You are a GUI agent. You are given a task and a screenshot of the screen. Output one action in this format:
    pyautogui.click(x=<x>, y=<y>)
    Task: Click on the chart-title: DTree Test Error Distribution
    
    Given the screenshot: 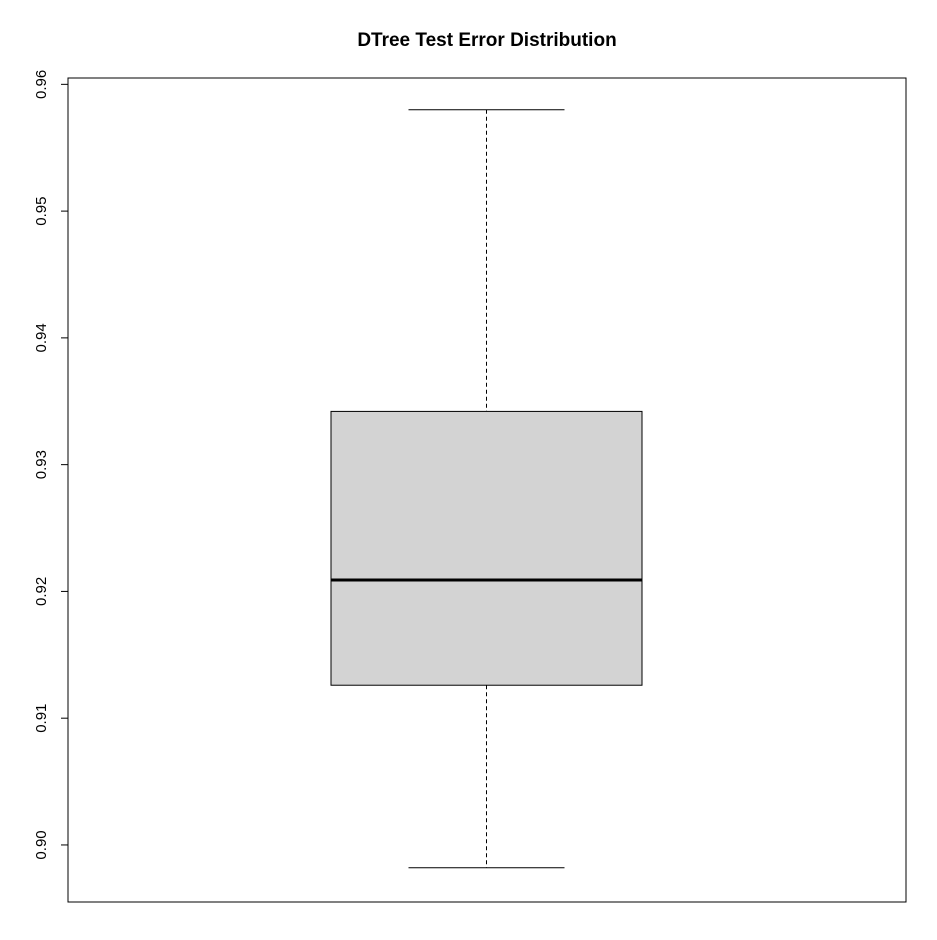 What is the action you would take?
    pyautogui.click(x=486, y=40)
    